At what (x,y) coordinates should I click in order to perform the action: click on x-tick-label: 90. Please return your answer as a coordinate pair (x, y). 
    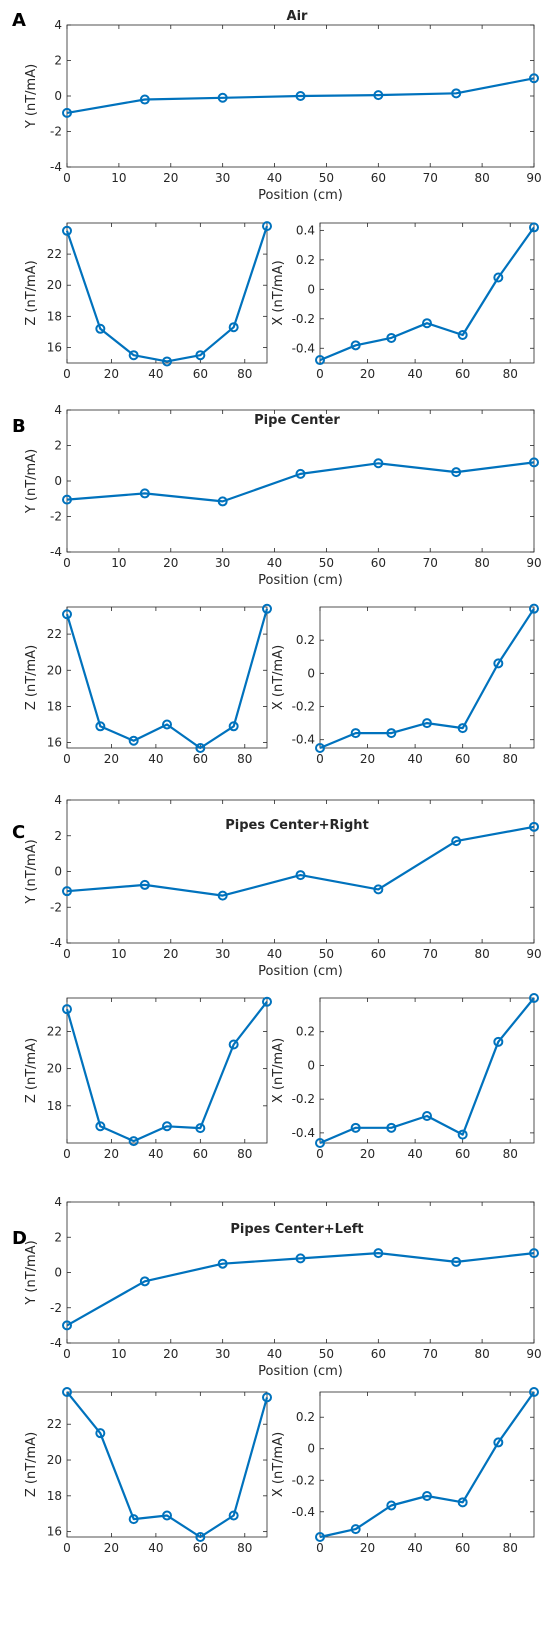
    Looking at the image, I should click on (533, 563).